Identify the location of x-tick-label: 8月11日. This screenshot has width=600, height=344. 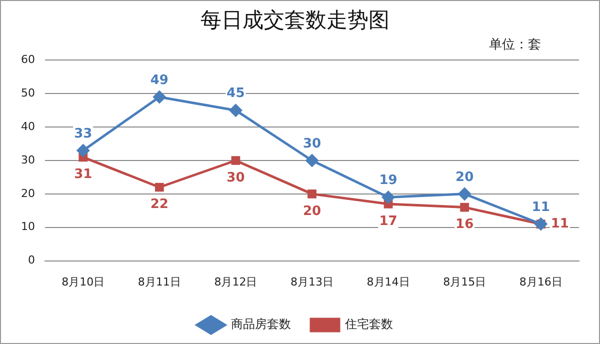
(159, 281).